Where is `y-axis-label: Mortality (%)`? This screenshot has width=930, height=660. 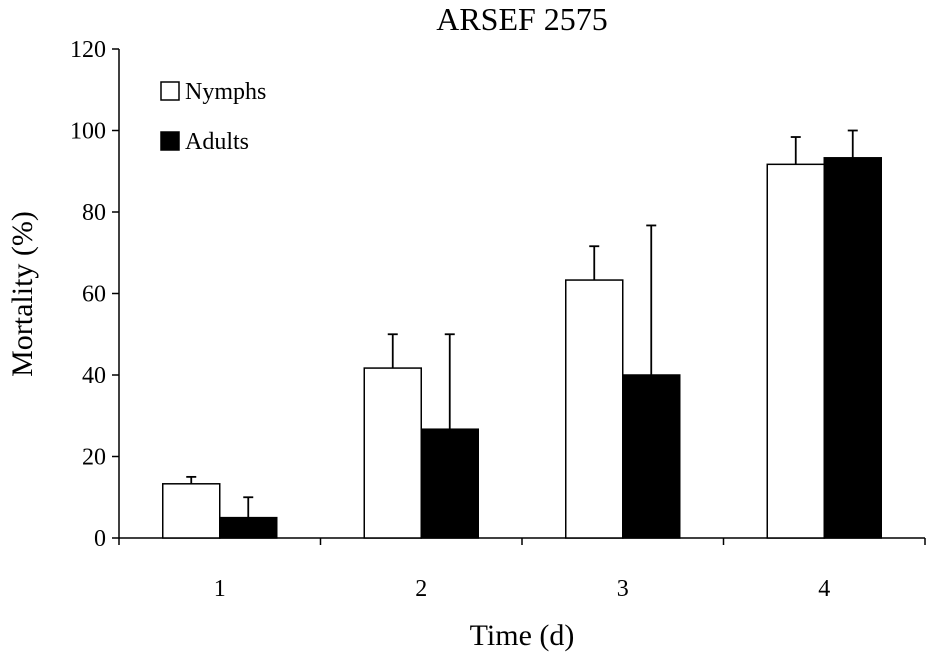
y-axis-label: Mortality (%) is located at coordinates (22, 294).